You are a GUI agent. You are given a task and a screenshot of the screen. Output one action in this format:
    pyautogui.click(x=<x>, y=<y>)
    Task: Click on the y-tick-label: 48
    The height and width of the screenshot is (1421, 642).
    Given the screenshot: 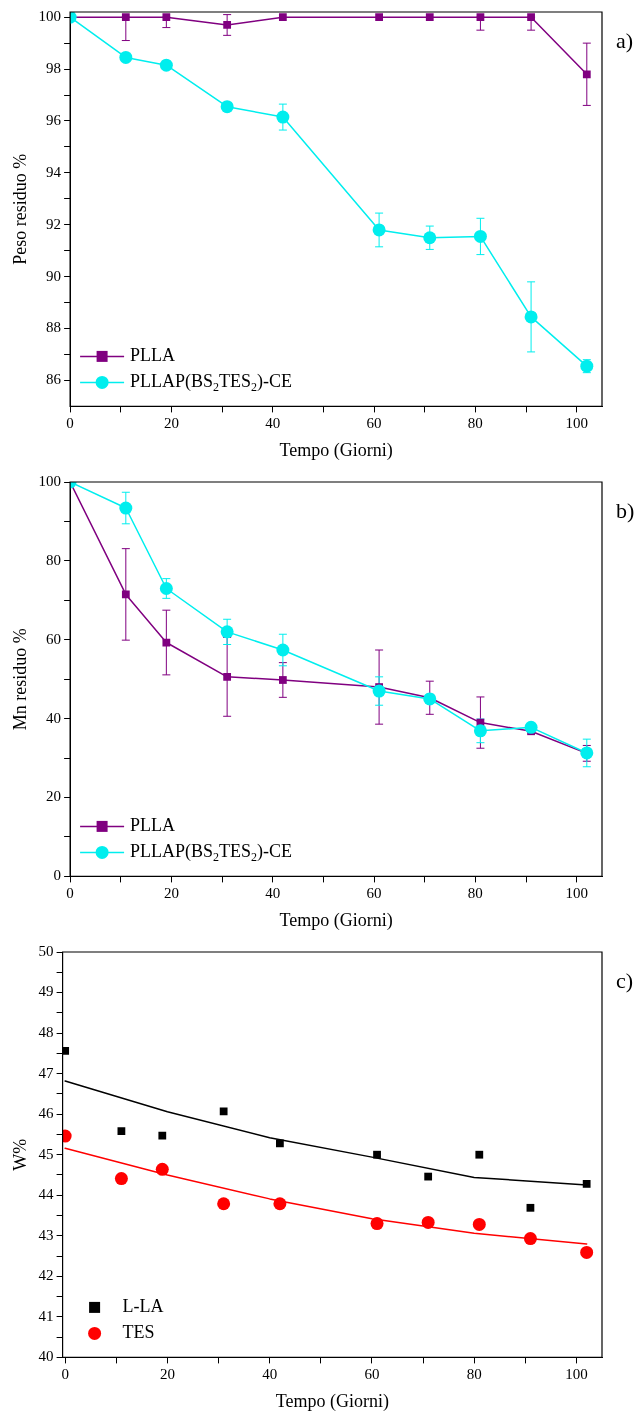 What is the action you would take?
    pyautogui.click(x=46, y=1032)
    